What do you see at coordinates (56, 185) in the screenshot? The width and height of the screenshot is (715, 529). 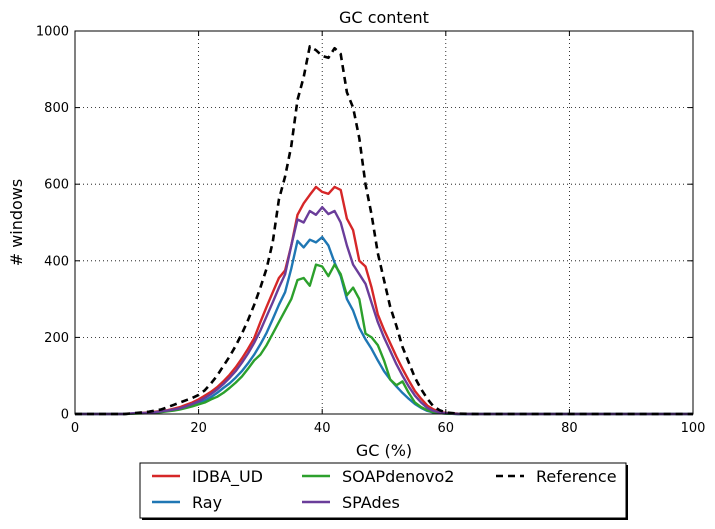 I see `y-tick-label: 600` at bounding box center [56, 185].